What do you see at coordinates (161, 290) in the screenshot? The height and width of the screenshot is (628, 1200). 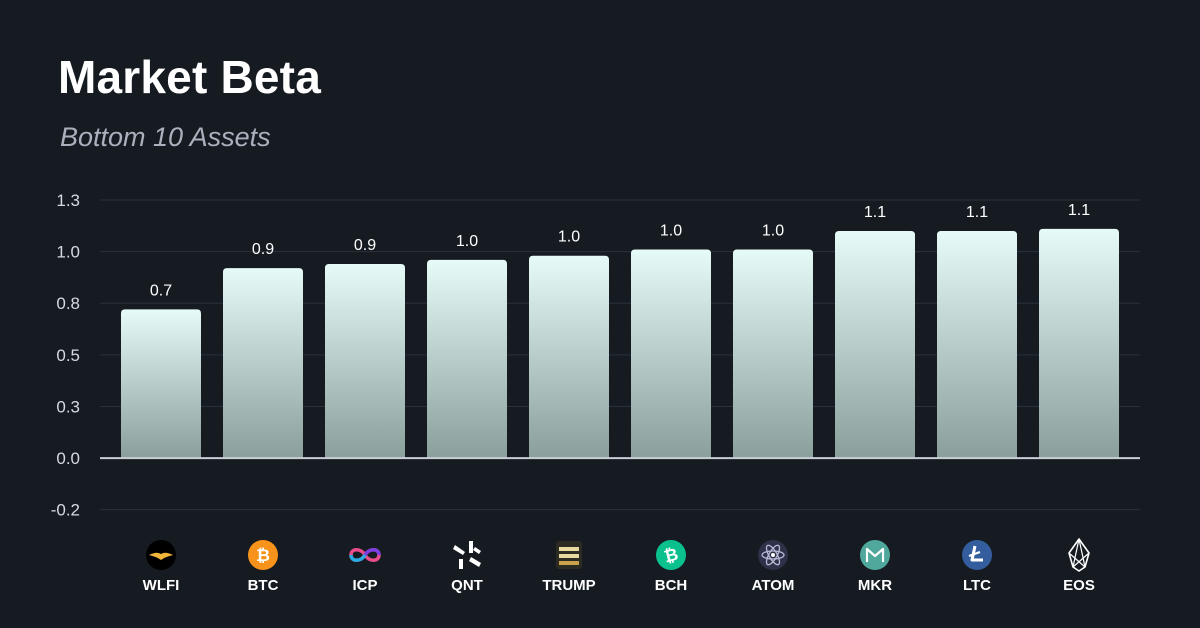 I see `data-label-wlfi: 0.7` at bounding box center [161, 290].